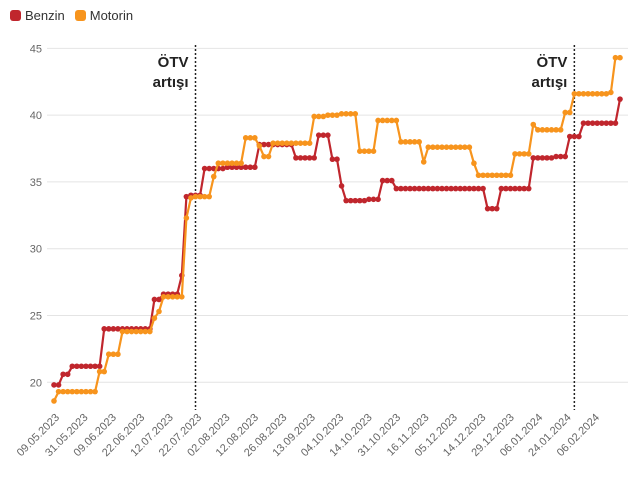 The width and height of the screenshot is (640, 477). What do you see at coordinates (171, 82) in the screenshot?
I see `annotation-label: artışı` at bounding box center [171, 82].